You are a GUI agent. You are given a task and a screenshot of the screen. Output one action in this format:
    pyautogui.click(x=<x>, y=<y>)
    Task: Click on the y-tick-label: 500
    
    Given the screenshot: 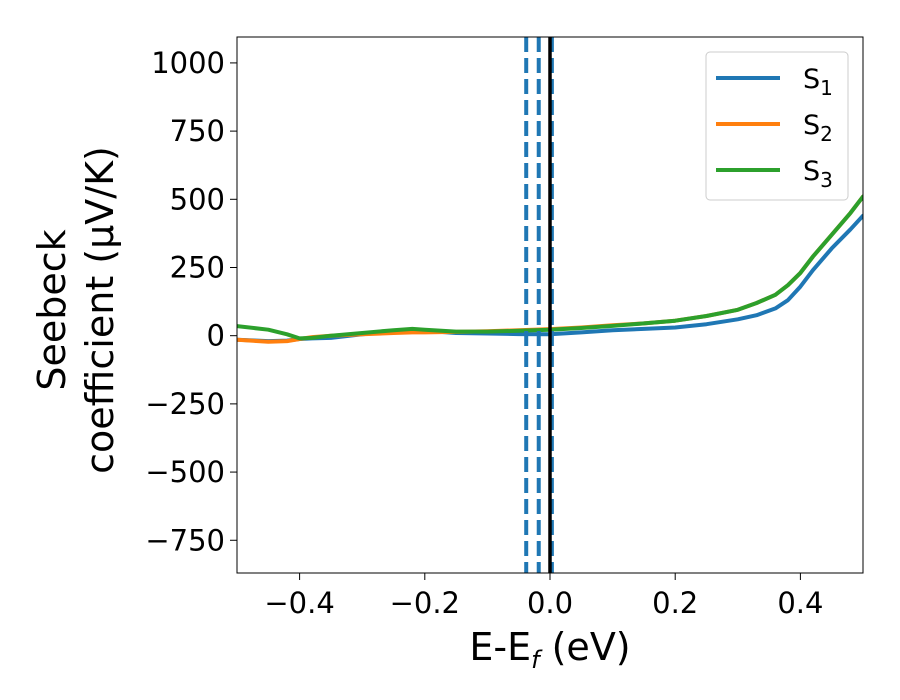 What is the action you would take?
    pyautogui.click(x=197, y=199)
    